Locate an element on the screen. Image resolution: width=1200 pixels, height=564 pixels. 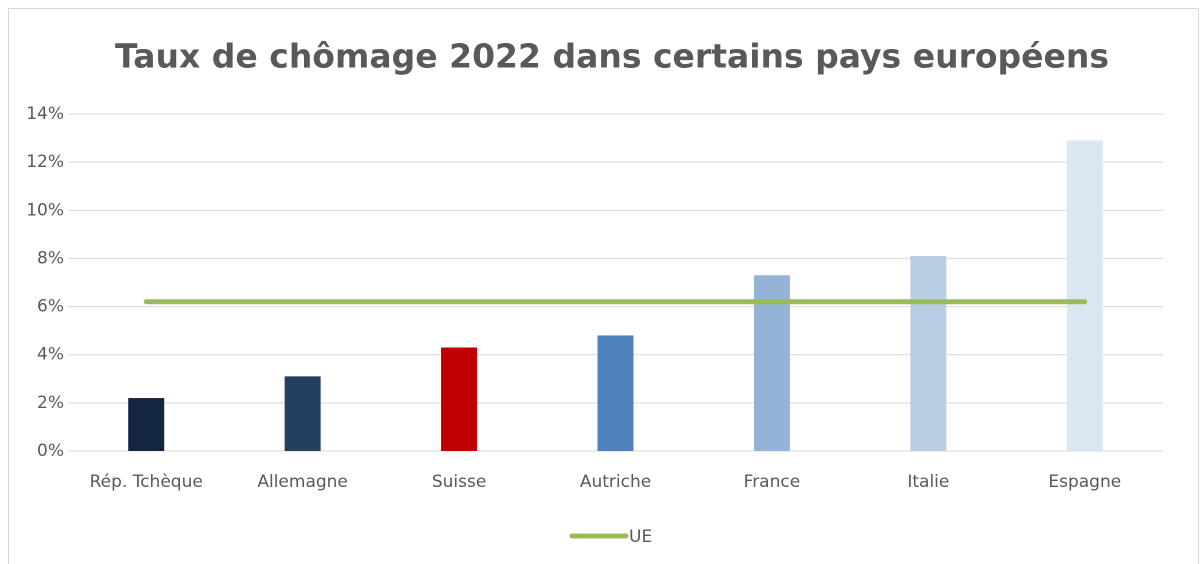
x-tick-label: Allemagne is located at coordinates (302, 482).